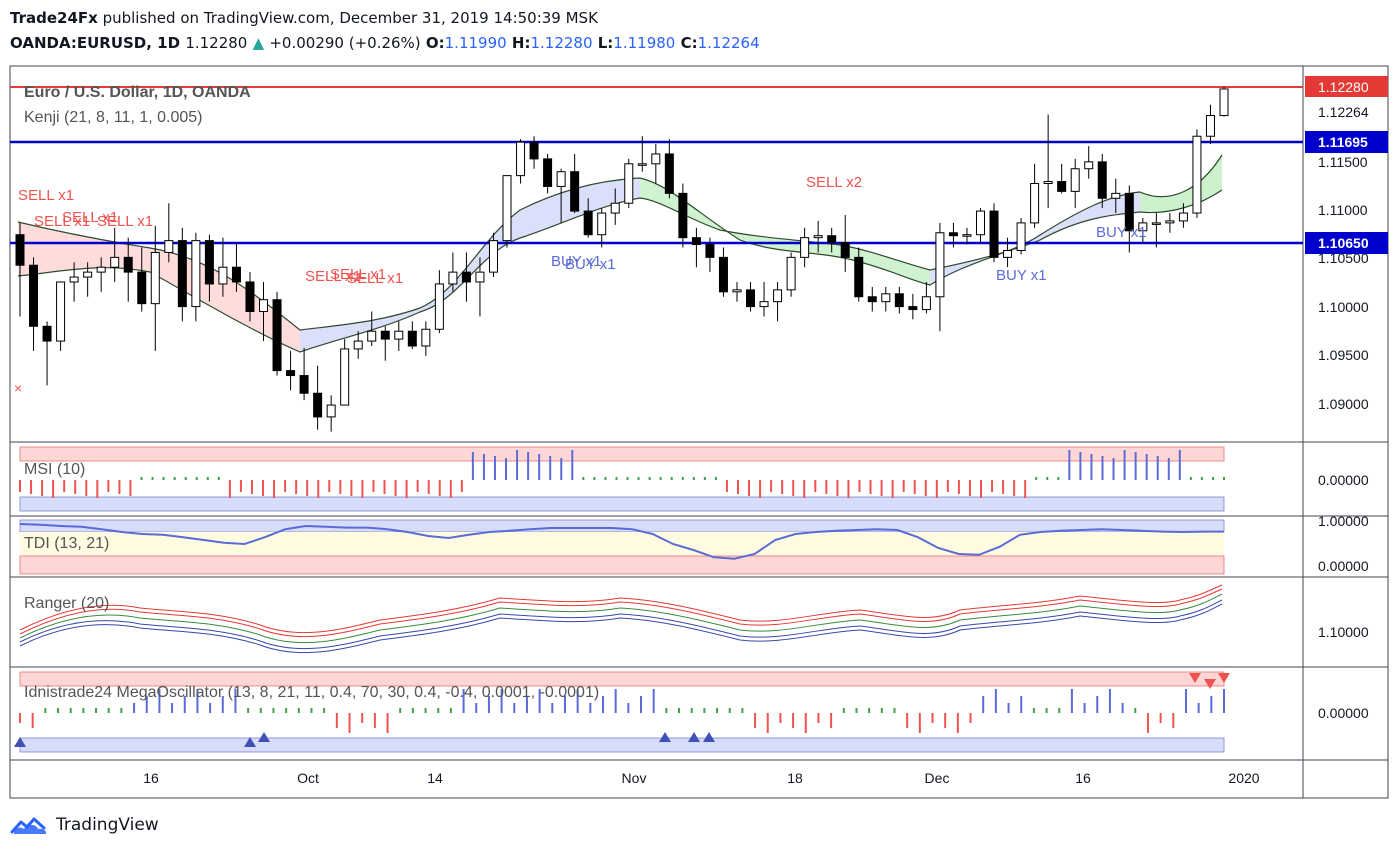 The height and width of the screenshot is (853, 1398). Describe the element at coordinates (1343, 87) in the screenshot. I see `red-level-value: 1.12280` at that location.